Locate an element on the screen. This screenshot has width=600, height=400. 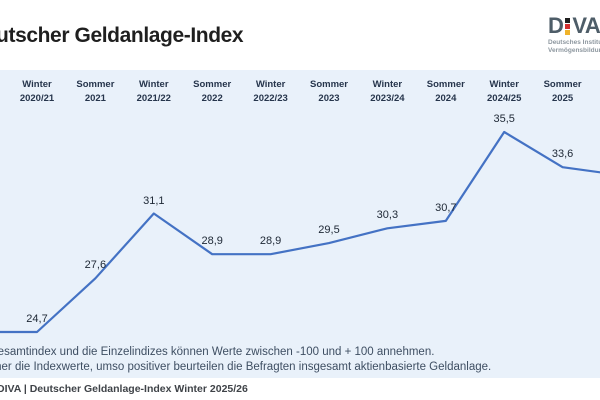
x-axis-label: Winter 2021/22 is located at coordinates (154, 91).